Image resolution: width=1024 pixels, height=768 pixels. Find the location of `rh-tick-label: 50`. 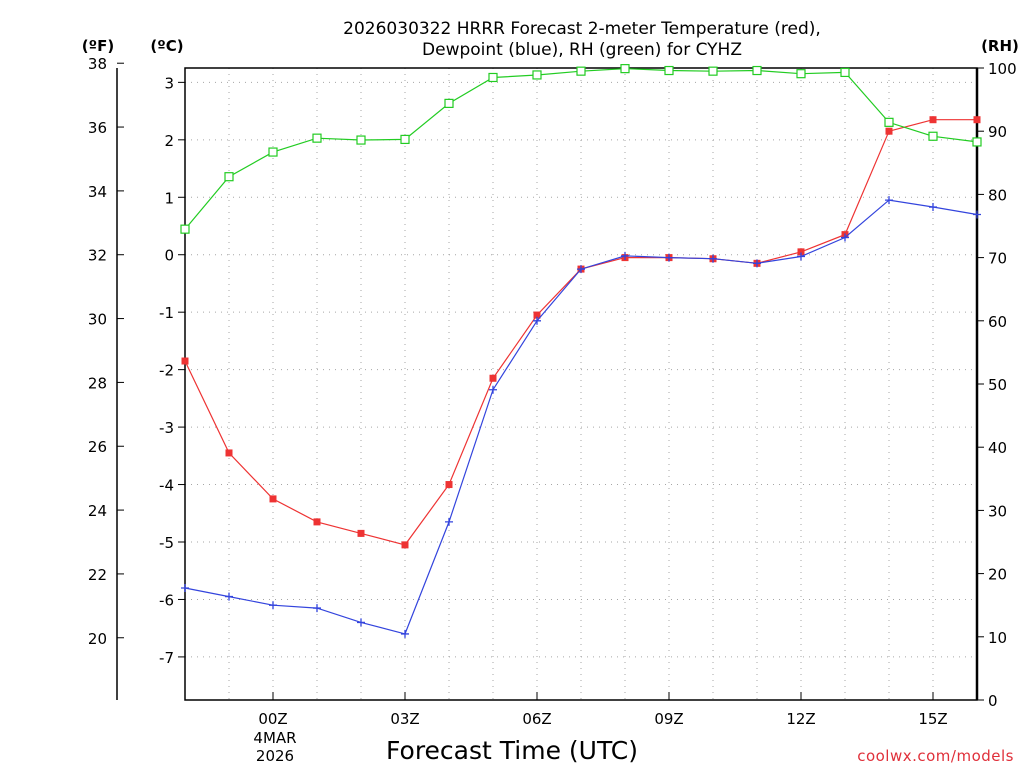

rh-tick-label: 50 is located at coordinates (997, 385).